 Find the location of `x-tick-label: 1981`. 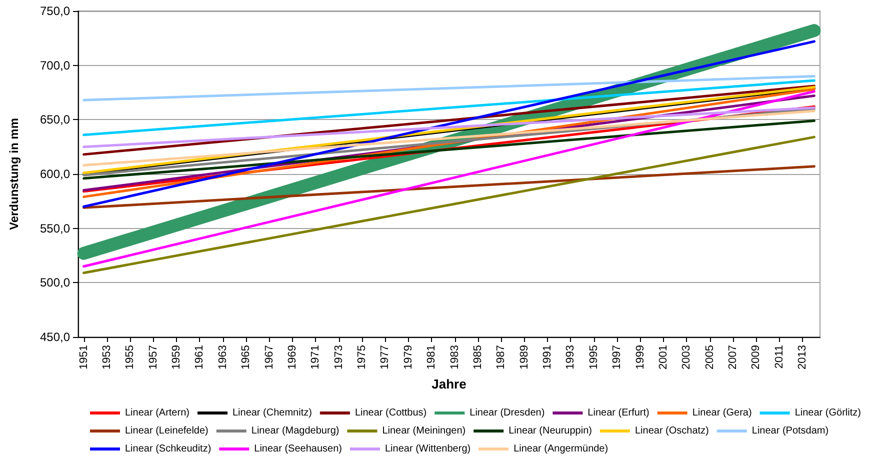

x-tick-label: 1981 is located at coordinates (432, 357).